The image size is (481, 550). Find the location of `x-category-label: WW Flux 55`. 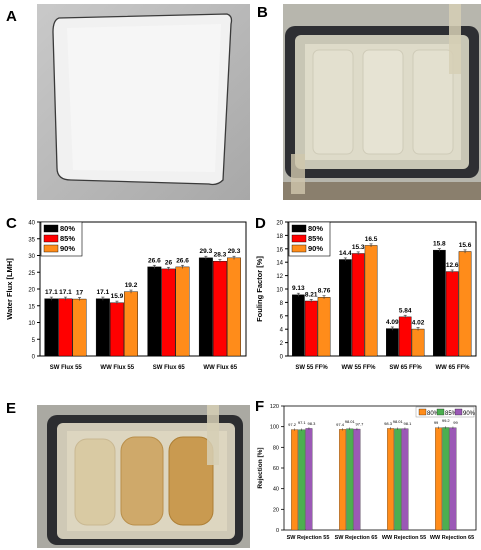

x-category-label: WW Flux 55 is located at coordinates (117, 368).